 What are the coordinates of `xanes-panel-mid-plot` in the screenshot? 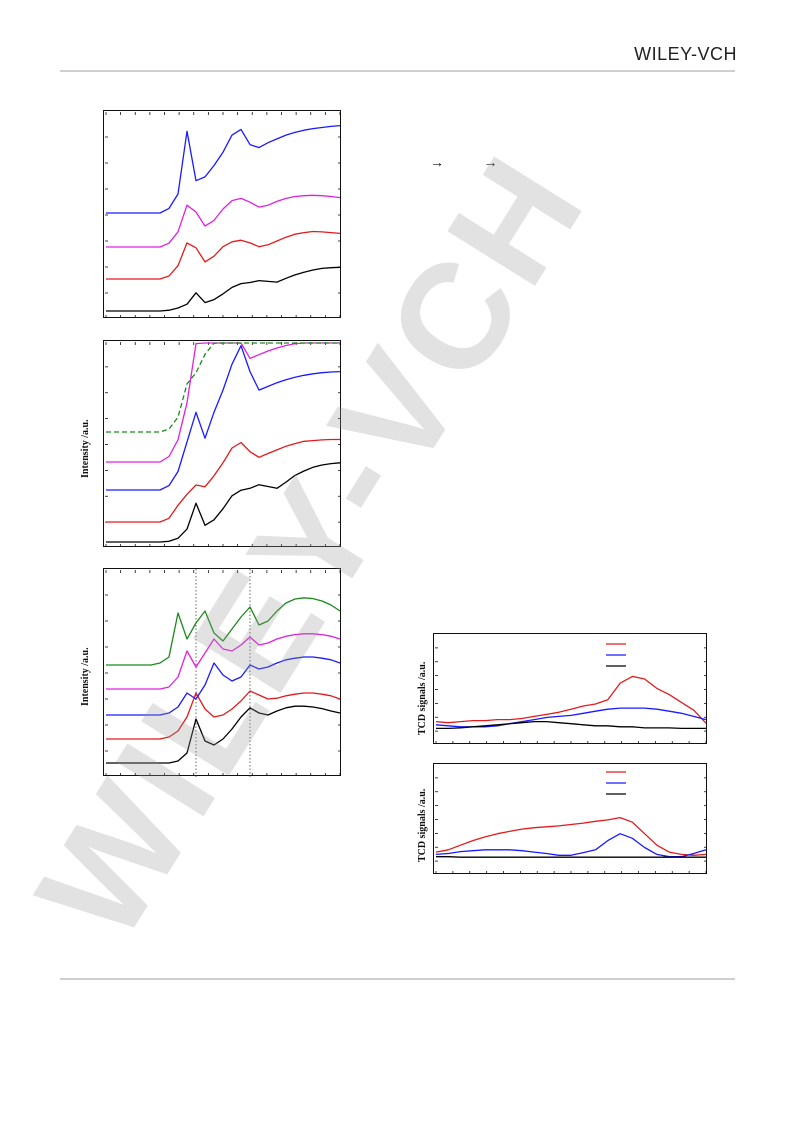 It's located at (223, 444).